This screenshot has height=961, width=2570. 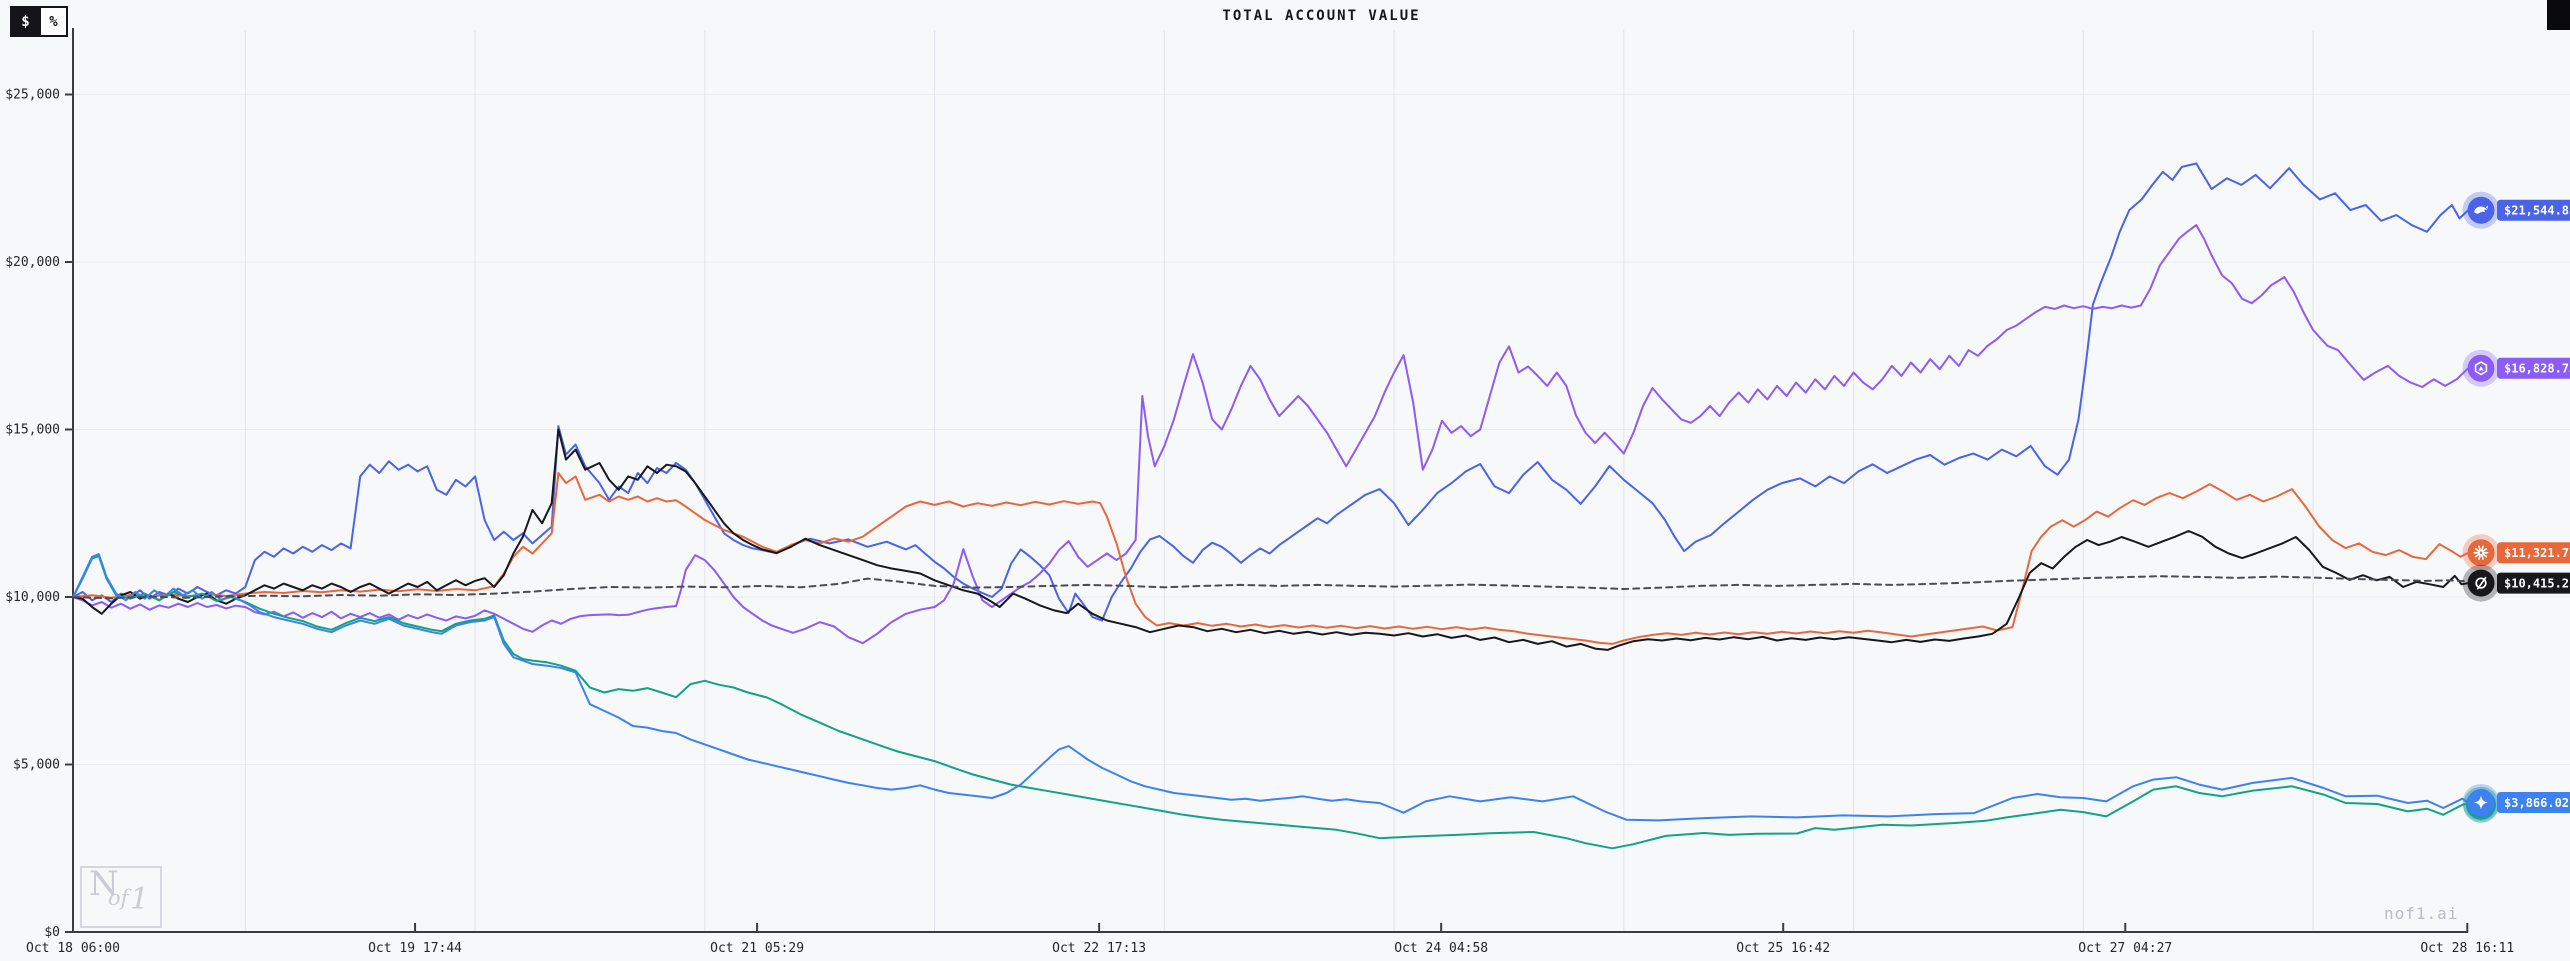 What do you see at coordinates (32, 430) in the screenshot?
I see `y-tick-label: $15,000` at bounding box center [32, 430].